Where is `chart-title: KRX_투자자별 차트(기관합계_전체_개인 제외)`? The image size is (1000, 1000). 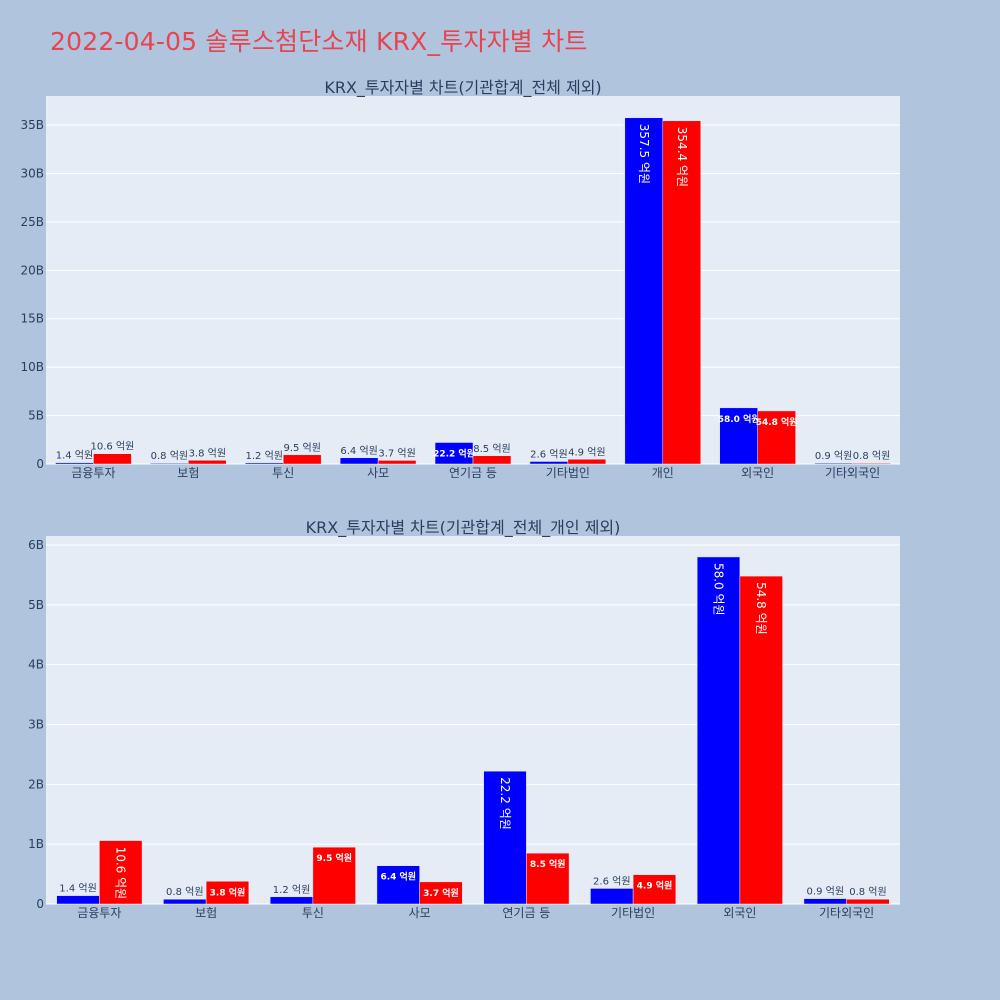
chart-title: KRX_투자자별 차트(기관합계_전체_개인 제외) is located at coordinates (463, 528).